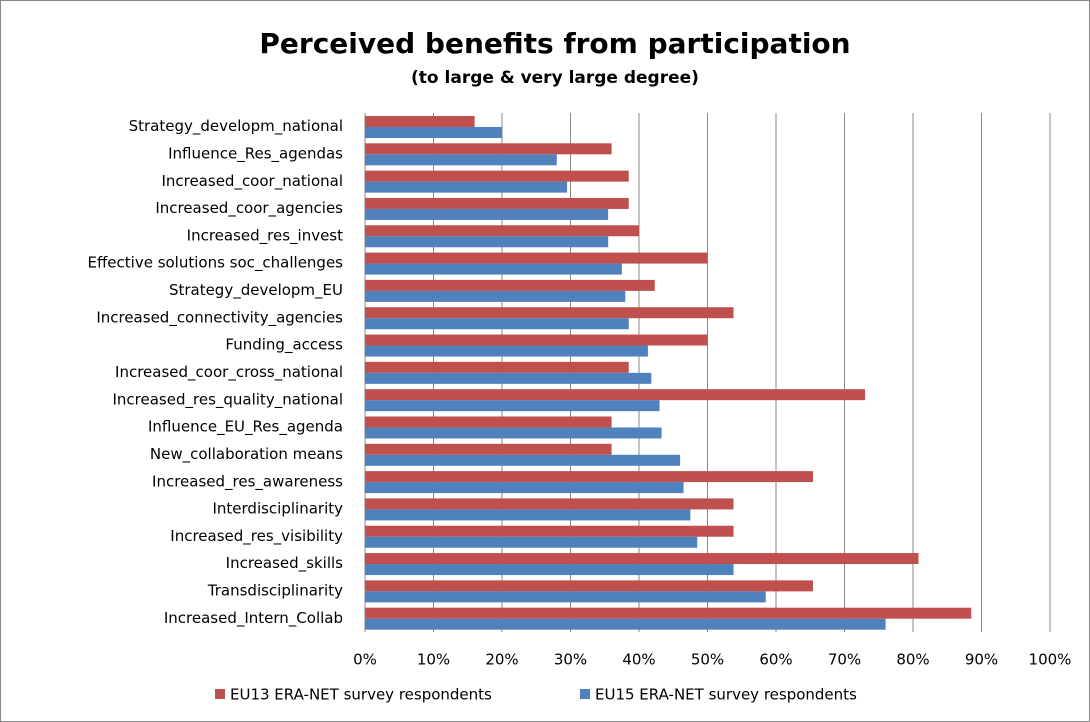 The height and width of the screenshot is (722, 1090). I want to click on y-tick-label: Effective solutions soc_challenges, so click(215, 263).